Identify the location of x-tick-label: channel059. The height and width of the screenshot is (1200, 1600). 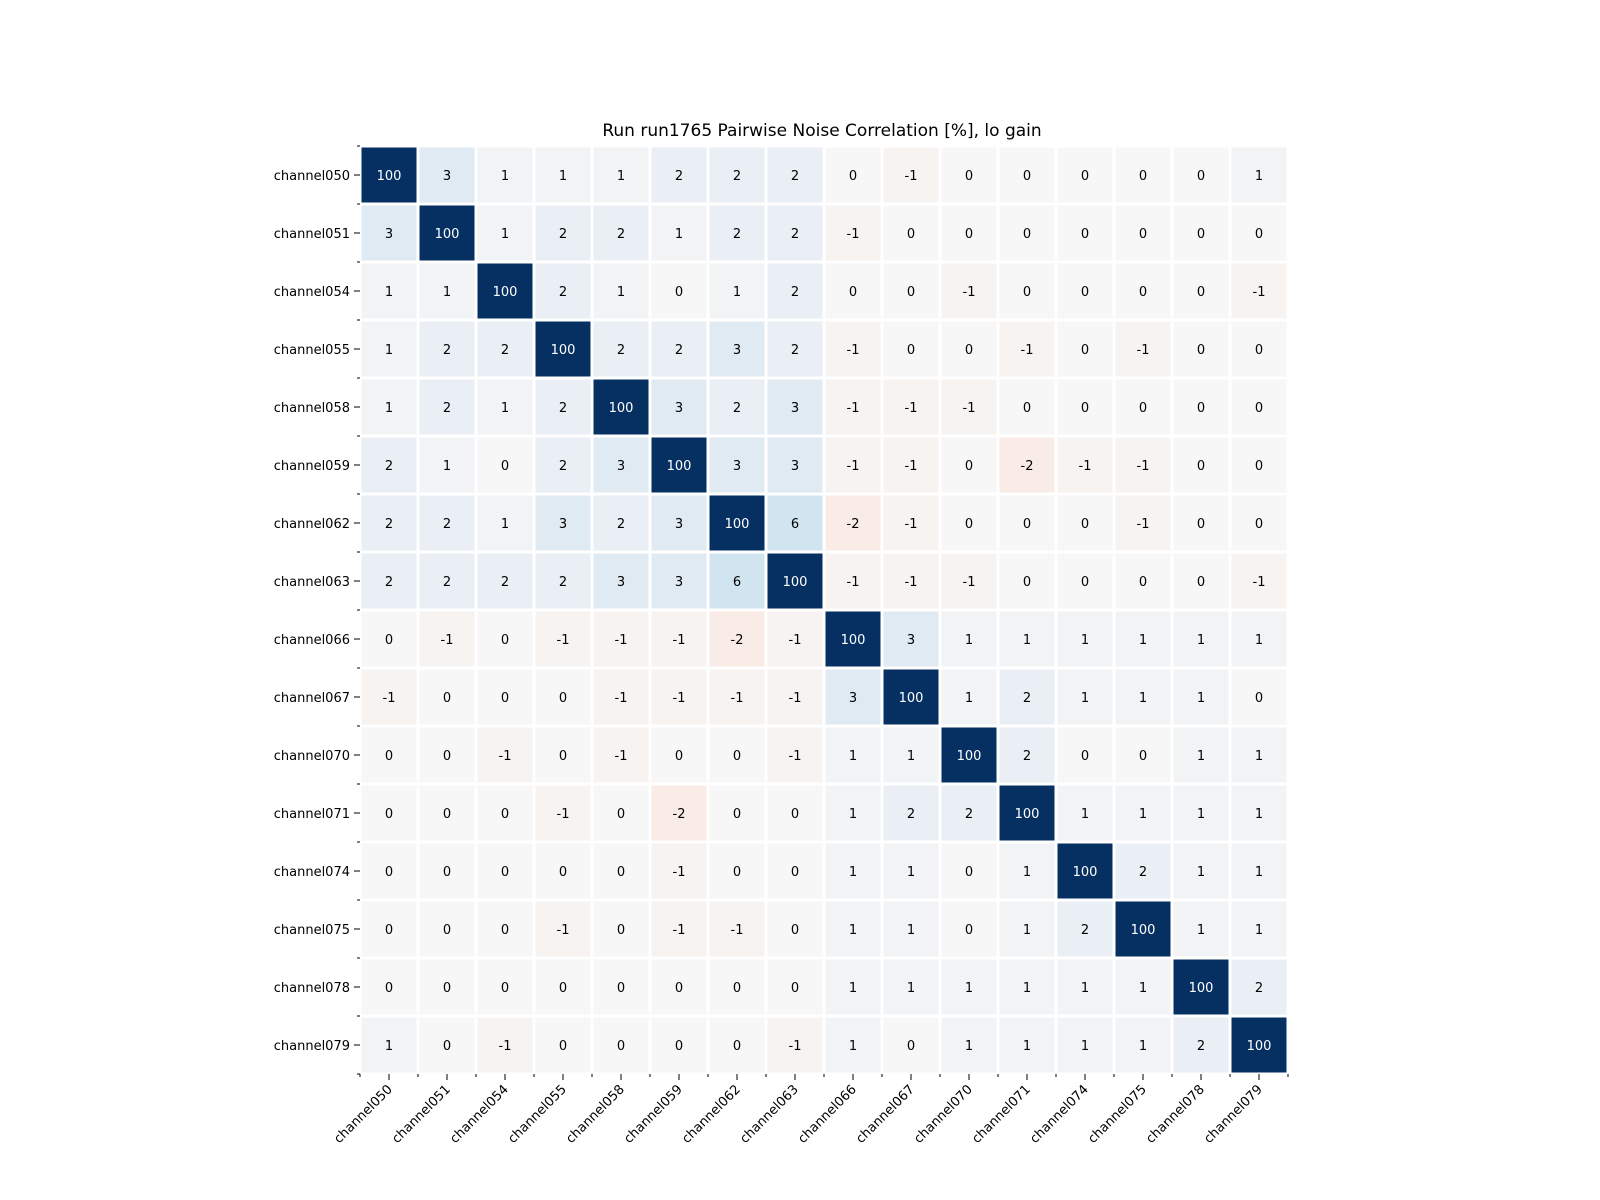
(653, 1114).